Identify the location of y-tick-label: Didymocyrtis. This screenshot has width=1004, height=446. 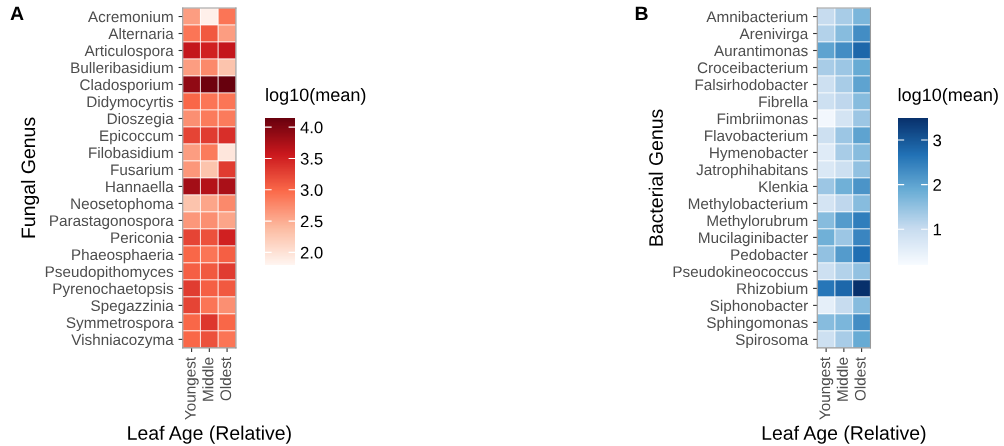
(130, 103).